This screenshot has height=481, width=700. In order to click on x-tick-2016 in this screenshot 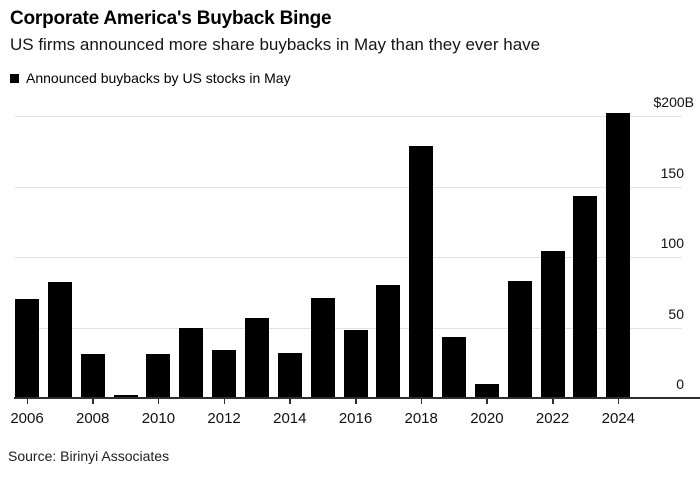, I will do `click(356, 401)`.